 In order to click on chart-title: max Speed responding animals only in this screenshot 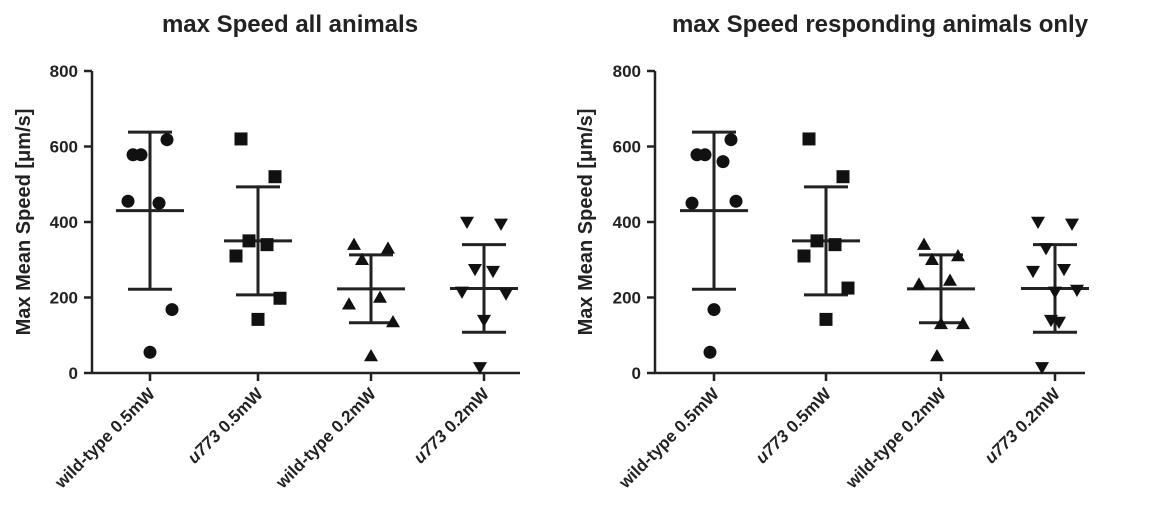, I will do `click(880, 24)`.